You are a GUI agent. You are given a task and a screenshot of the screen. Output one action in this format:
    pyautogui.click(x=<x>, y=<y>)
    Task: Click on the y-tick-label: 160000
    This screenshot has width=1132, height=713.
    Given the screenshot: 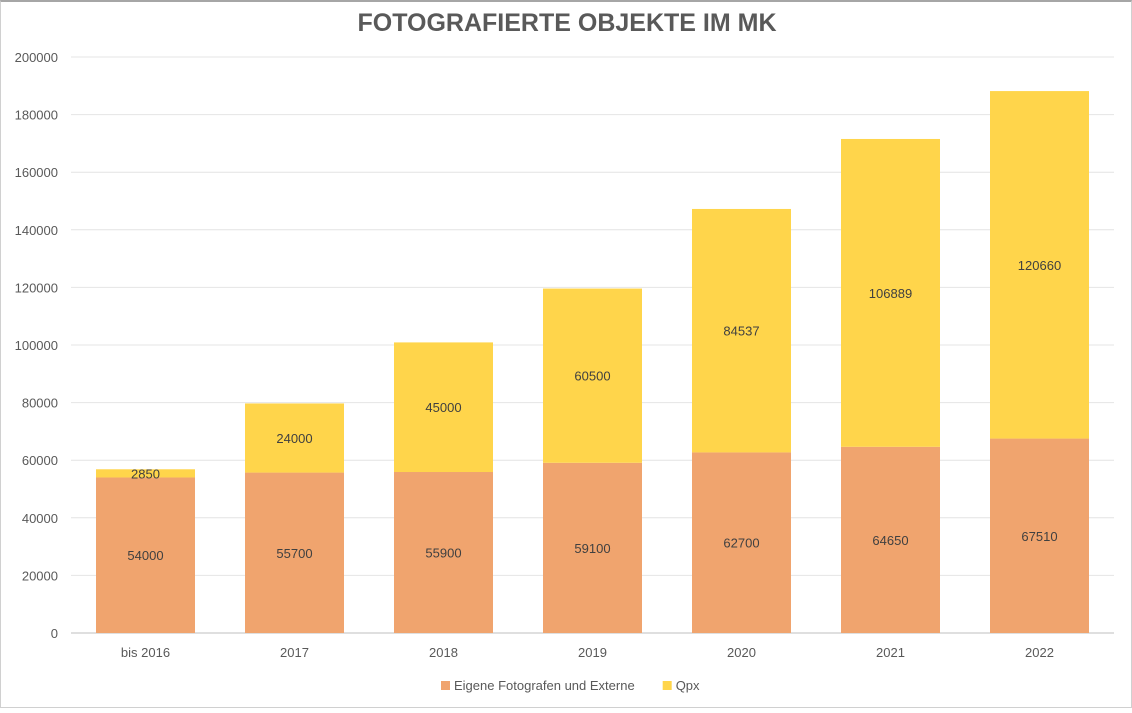 What is the action you would take?
    pyautogui.click(x=36, y=172)
    